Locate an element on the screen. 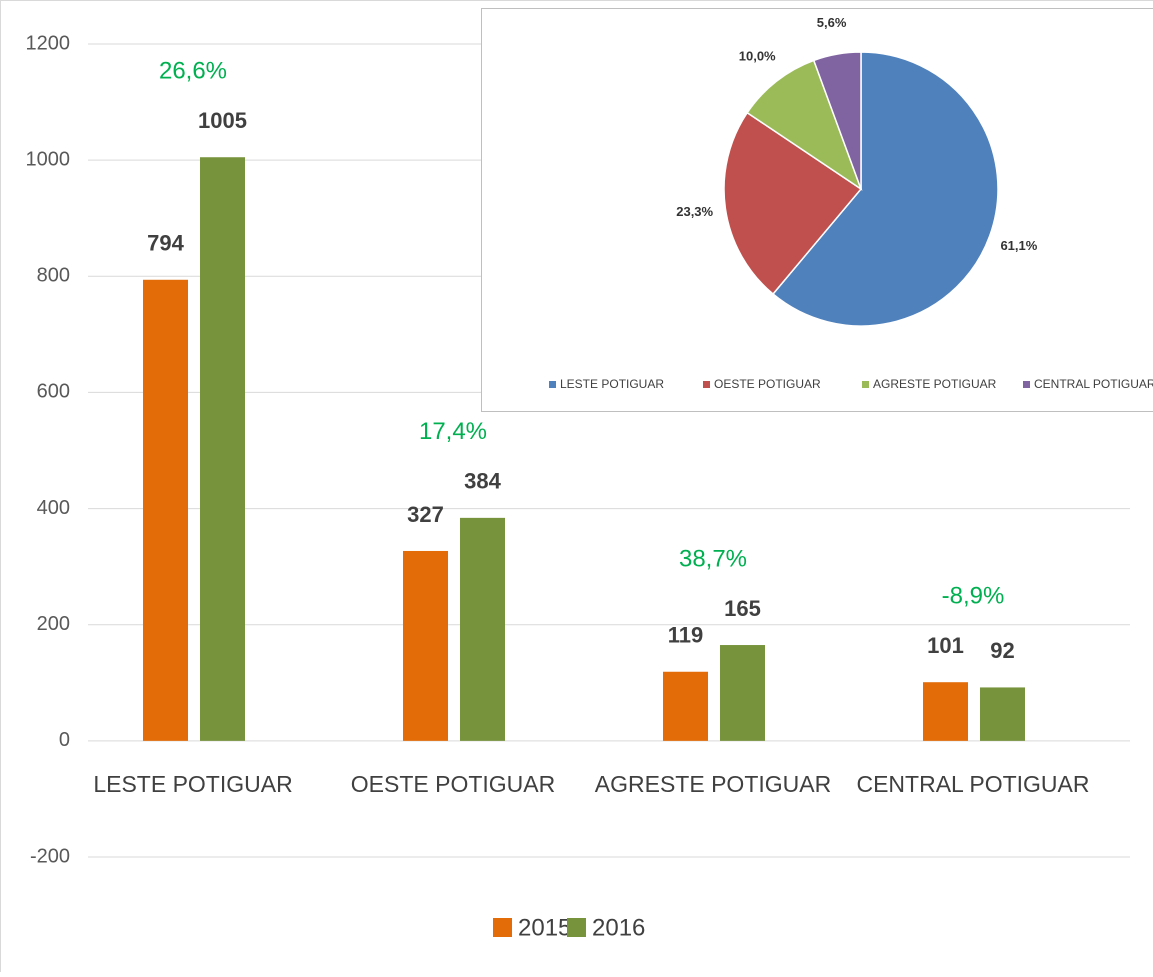 The height and width of the screenshot is (977, 1153). data-label: 1005 is located at coordinates (222, 120).